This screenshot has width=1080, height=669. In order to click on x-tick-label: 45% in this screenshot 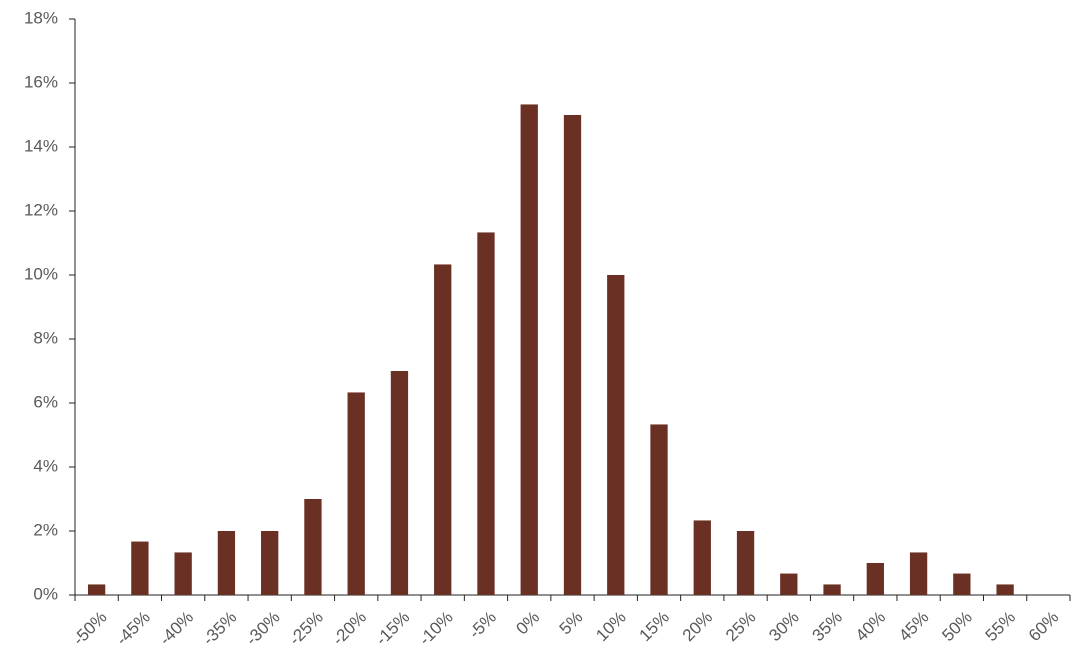, I will do `click(913, 626)`.